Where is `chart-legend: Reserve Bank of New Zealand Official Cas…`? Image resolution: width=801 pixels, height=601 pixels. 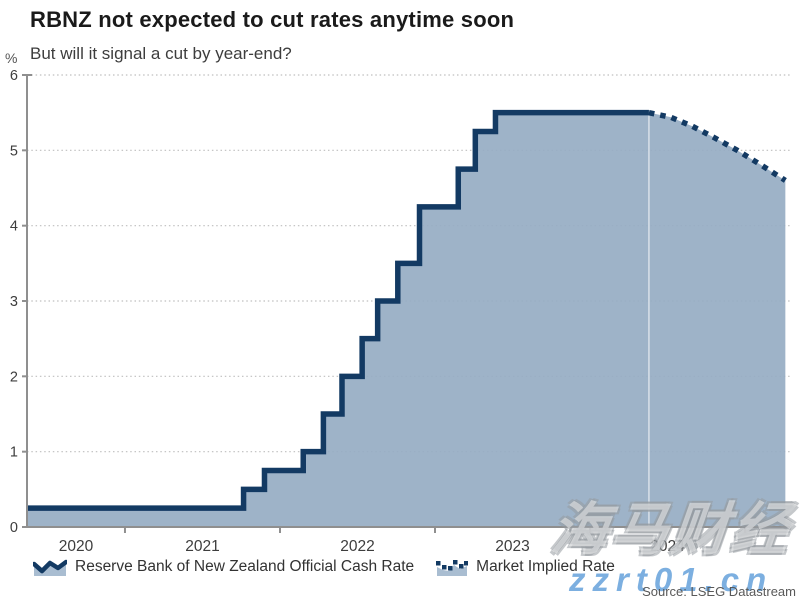 chart-legend: Reserve Bank of New Zealand Official Cas… is located at coordinates (324, 567).